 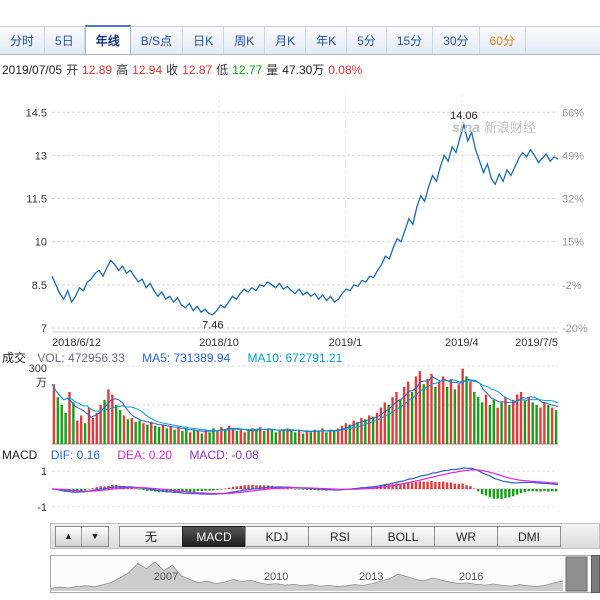 I want to click on indicator-tab-无: 无, so click(x=151, y=536).